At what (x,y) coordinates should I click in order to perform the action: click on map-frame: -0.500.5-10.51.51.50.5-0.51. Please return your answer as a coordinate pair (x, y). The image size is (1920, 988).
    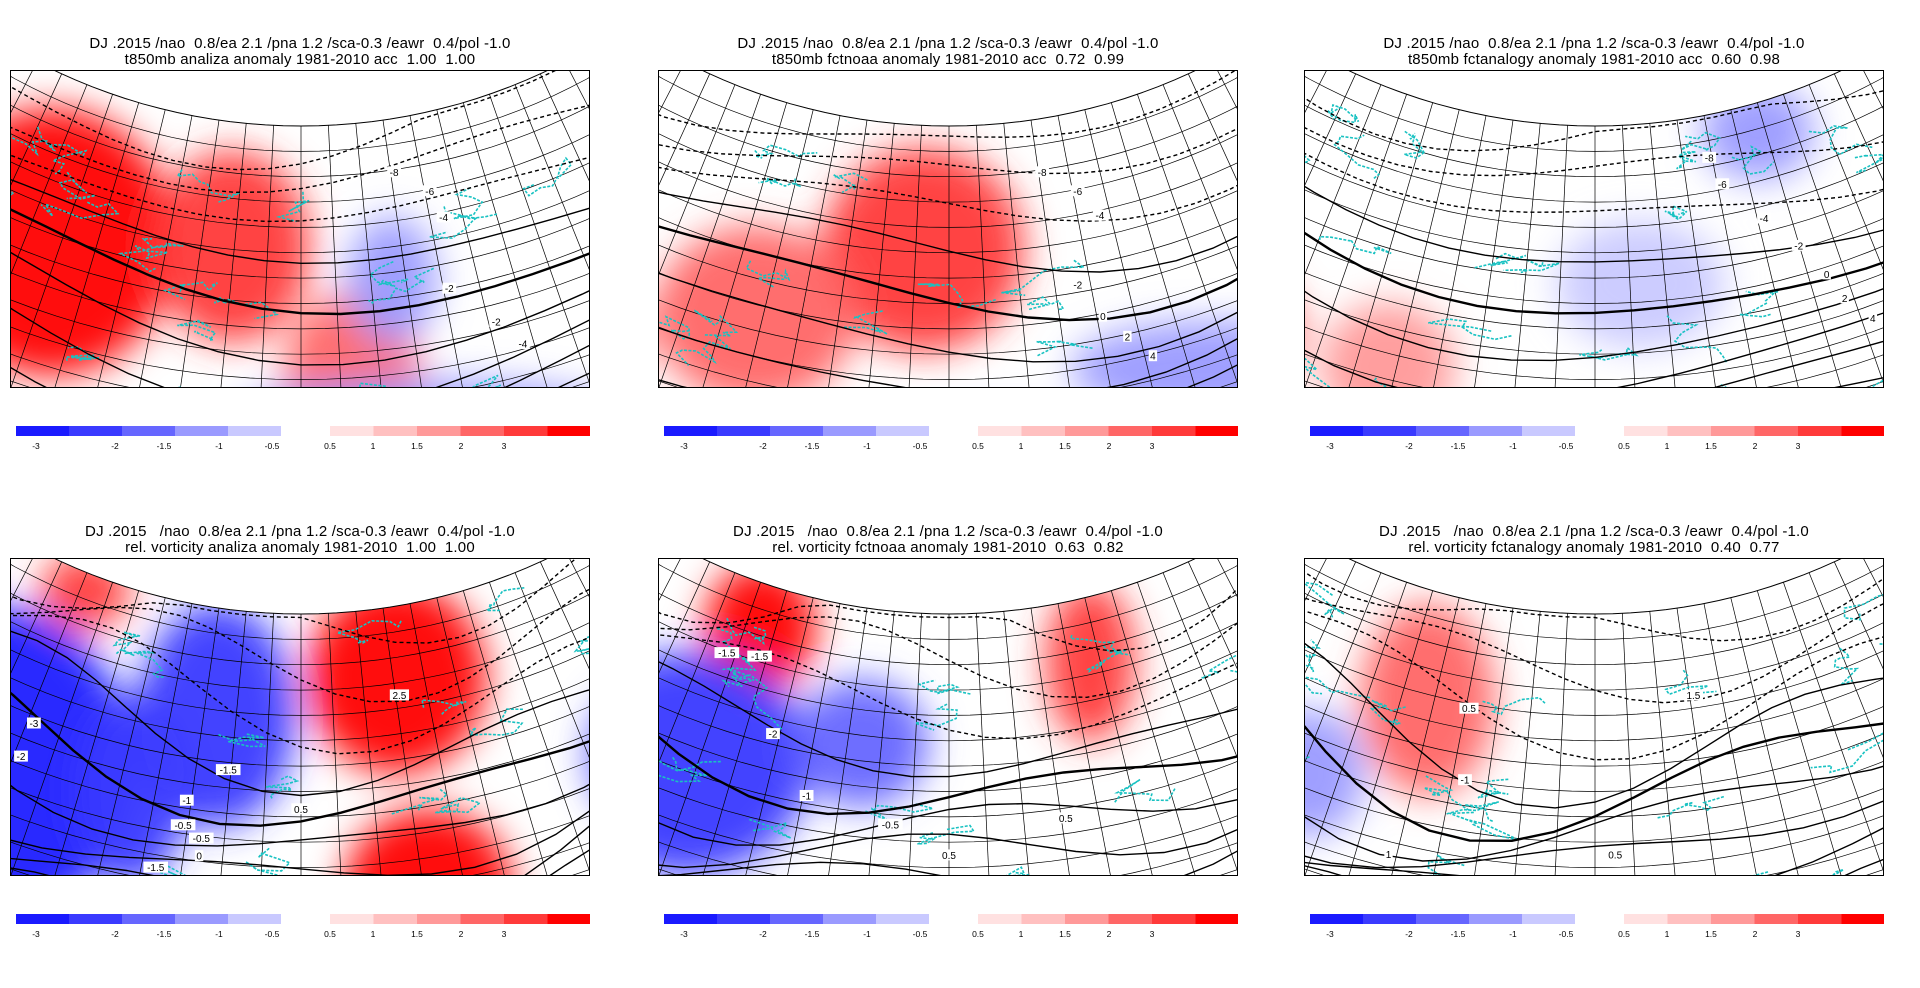
    Looking at the image, I should click on (1594, 717).